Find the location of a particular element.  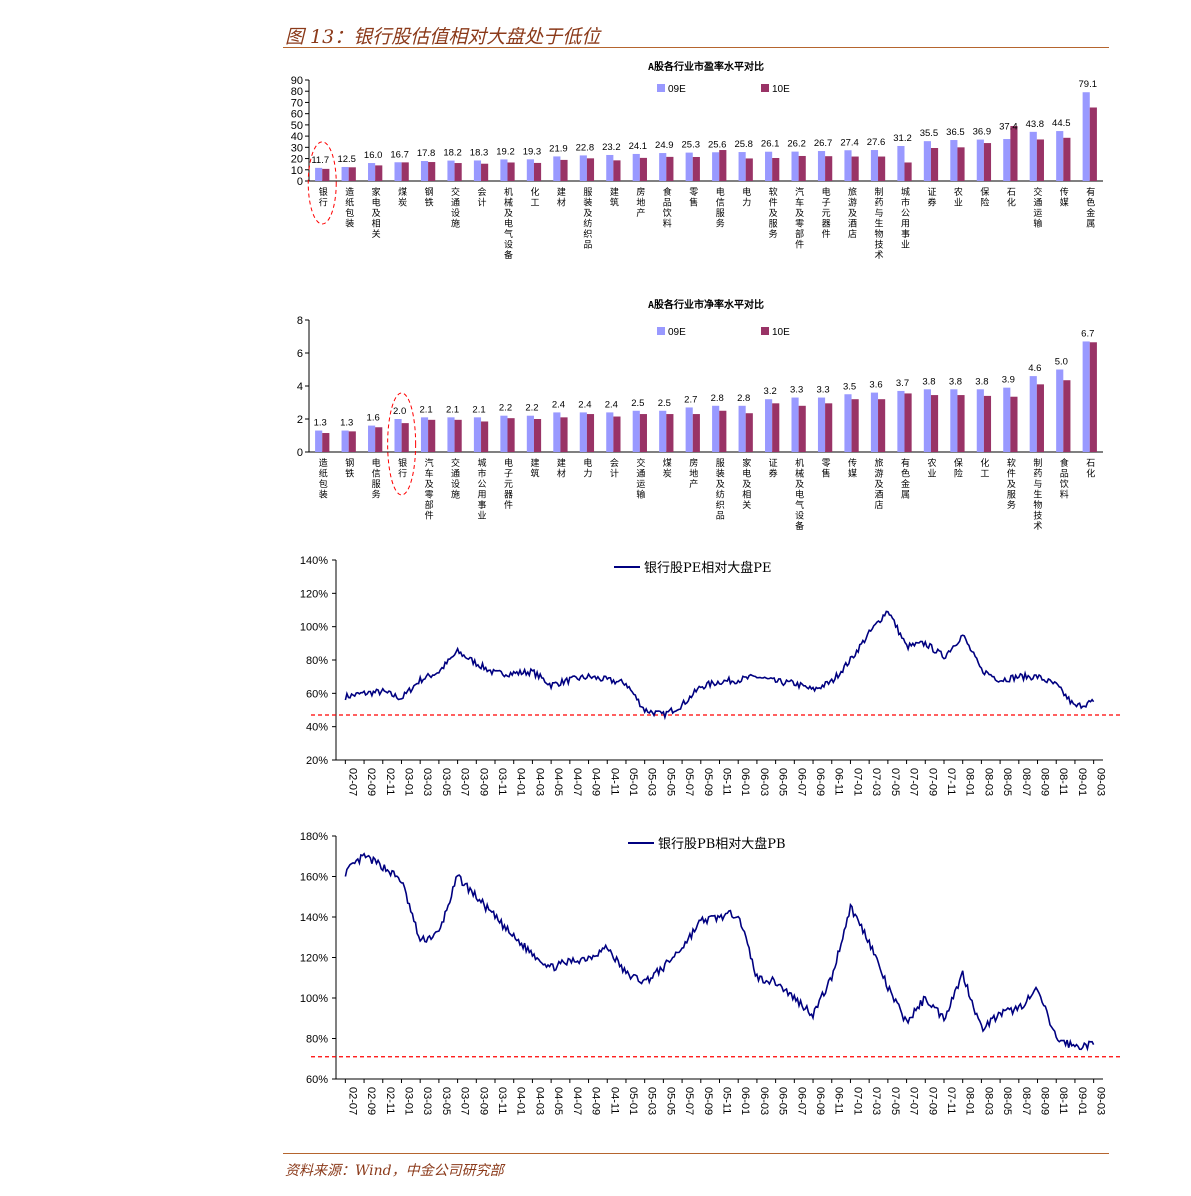

data-label: 36.5 is located at coordinates (955, 132).